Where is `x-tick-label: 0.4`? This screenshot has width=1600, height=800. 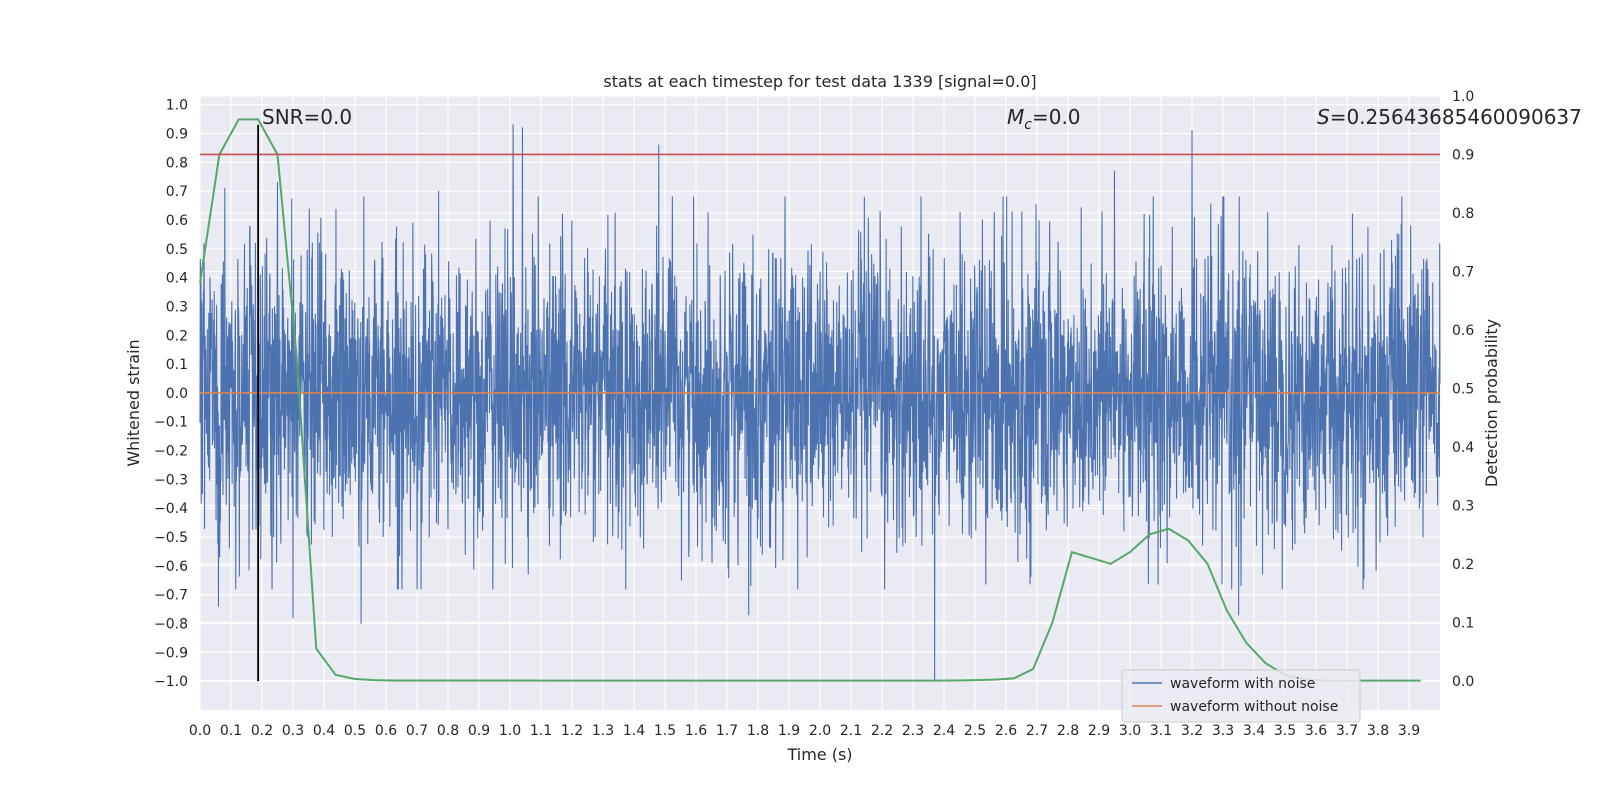 x-tick-label: 0.4 is located at coordinates (324, 731).